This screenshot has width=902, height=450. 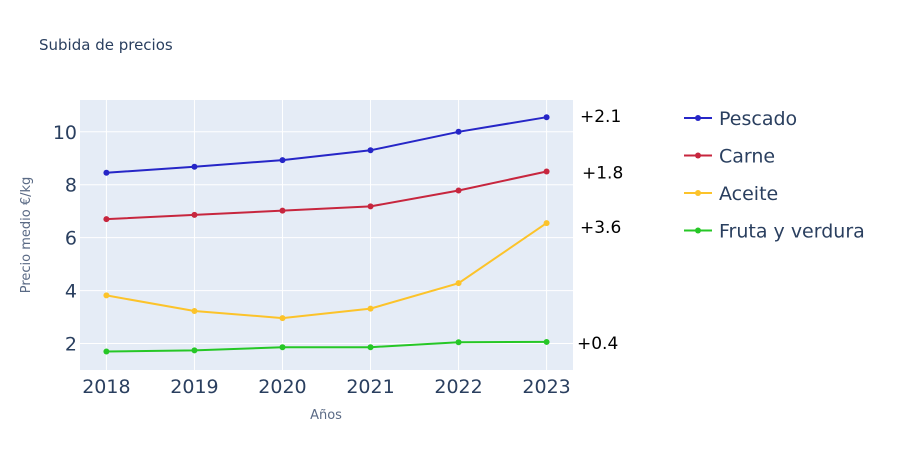 I want to click on legend-item: Aceite, so click(x=731, y=194).